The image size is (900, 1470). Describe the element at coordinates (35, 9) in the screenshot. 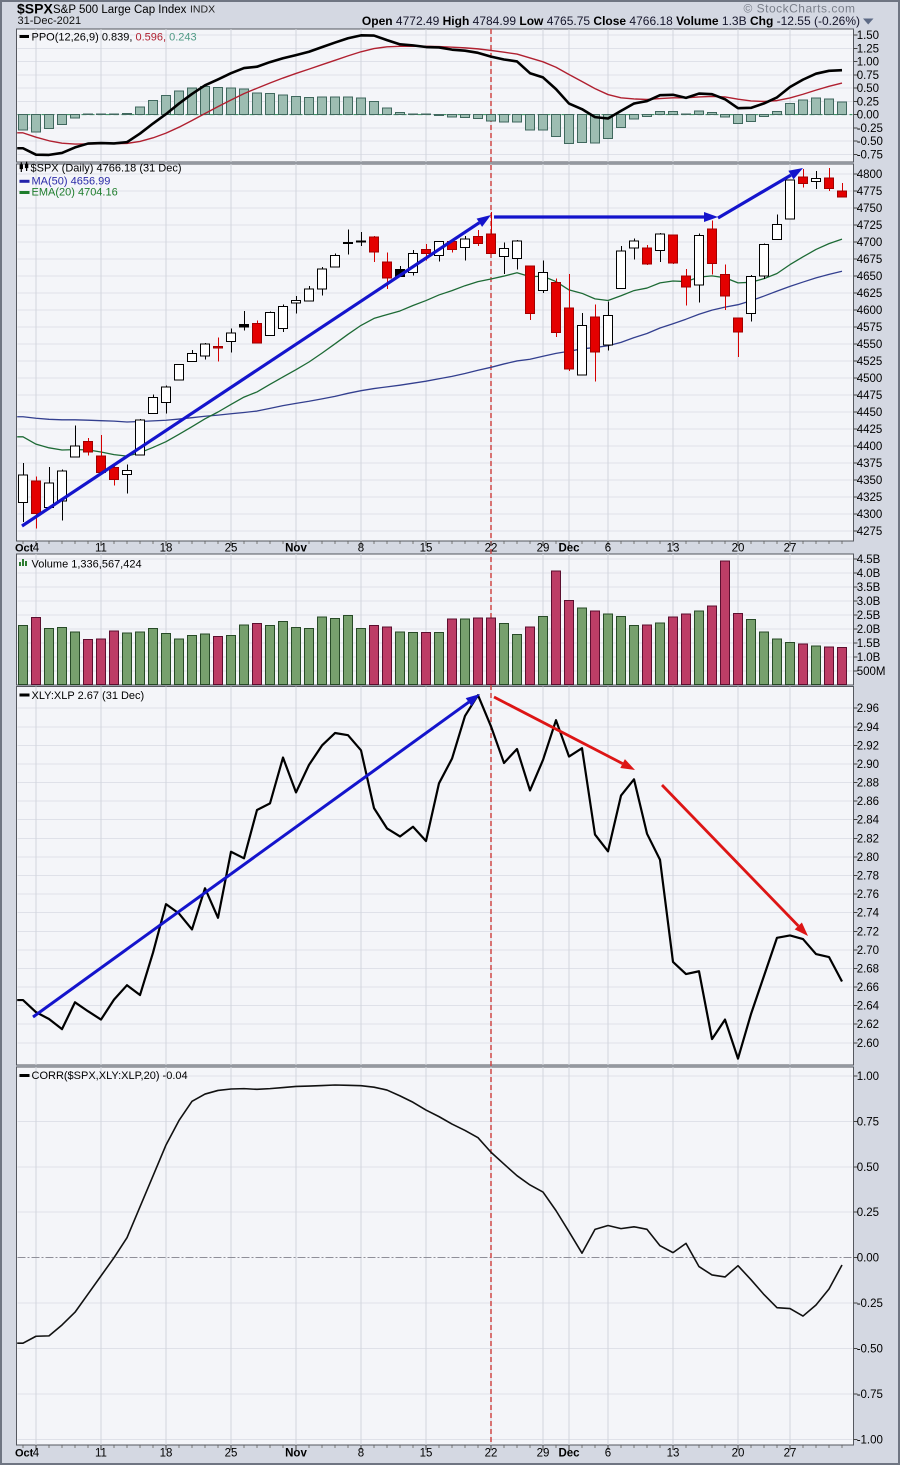

I see `svg-text: $SPX` at that location.